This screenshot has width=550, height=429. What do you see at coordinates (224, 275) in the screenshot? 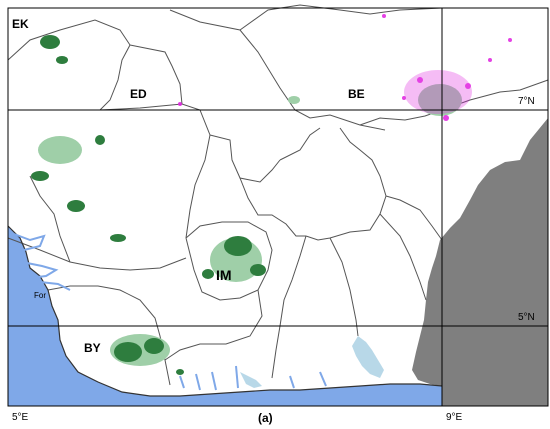
I see `state-label-im: IM` at bounding box center [224, 275].